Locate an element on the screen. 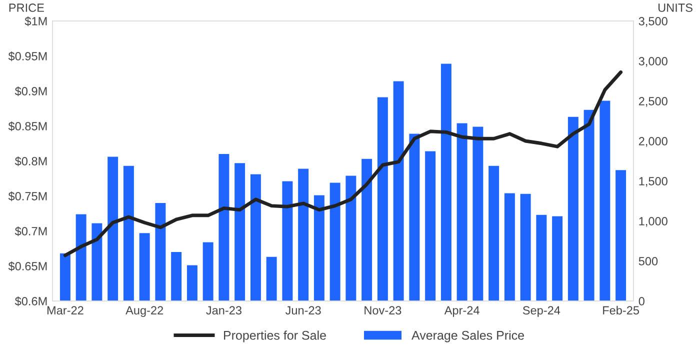  y-tick-label: $0.75M is located at coordinates (27, 197).